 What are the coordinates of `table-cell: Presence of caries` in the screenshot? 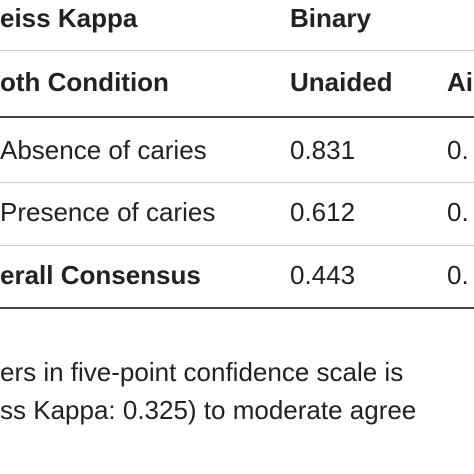 It's located at (108, 212).